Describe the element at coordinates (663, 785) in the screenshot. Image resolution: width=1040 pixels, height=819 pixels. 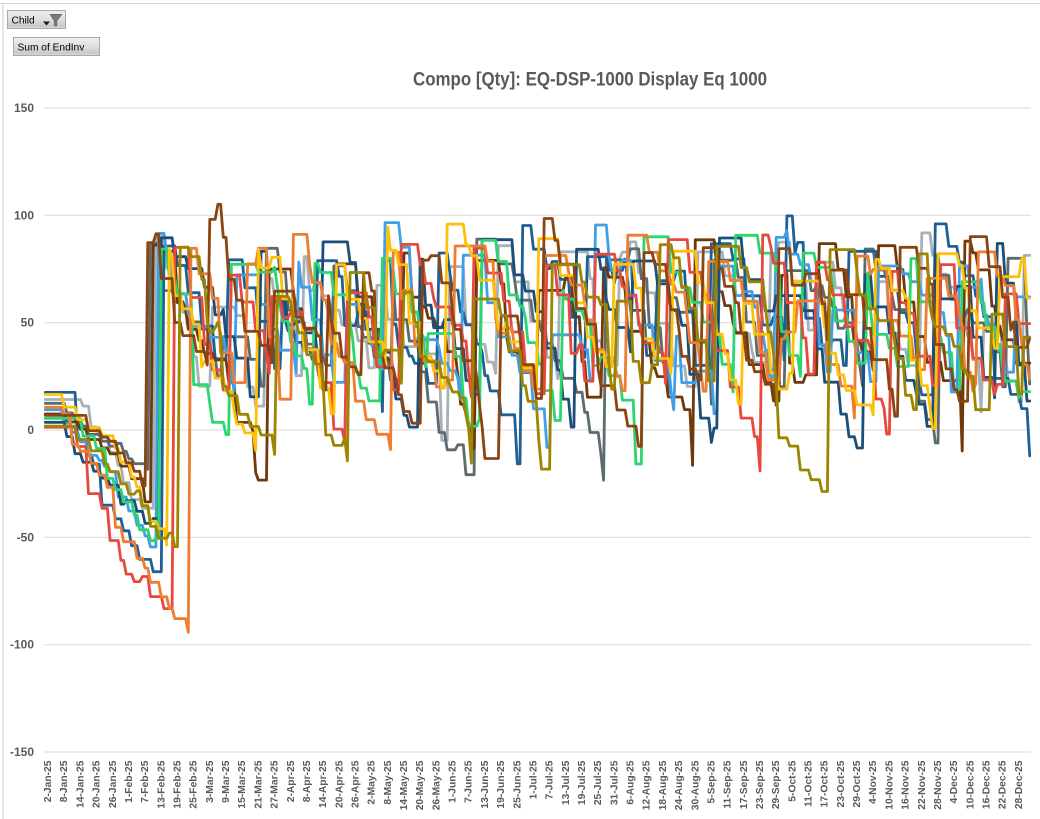
I see `svg-text: 18-Aug-25` at that location.